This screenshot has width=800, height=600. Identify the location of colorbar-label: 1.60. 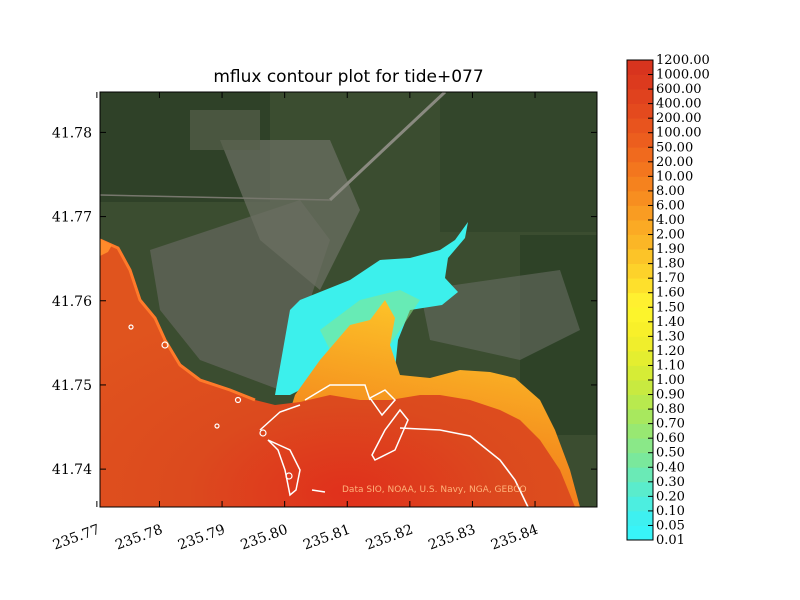
(670, 293).